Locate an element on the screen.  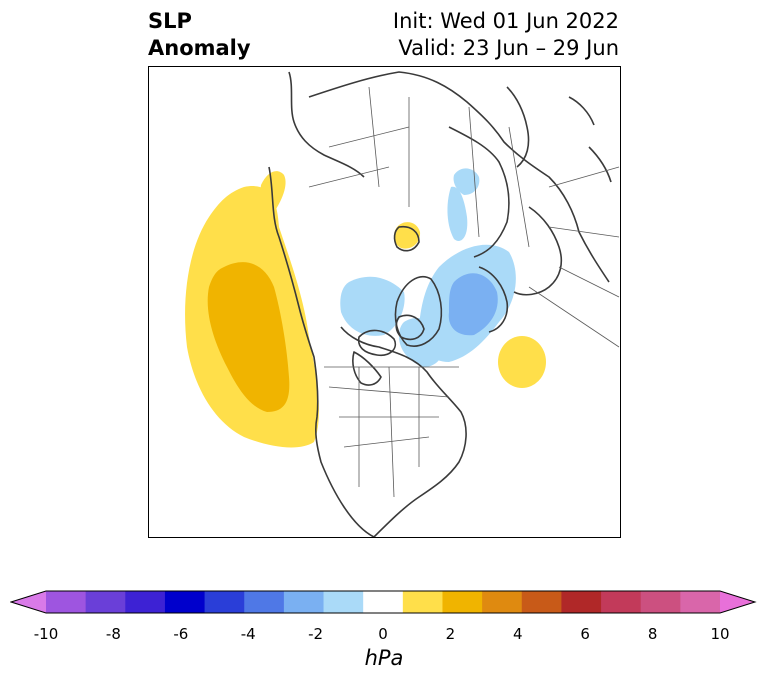
negative-anomaly-europe is located at coordinates (422, 342).